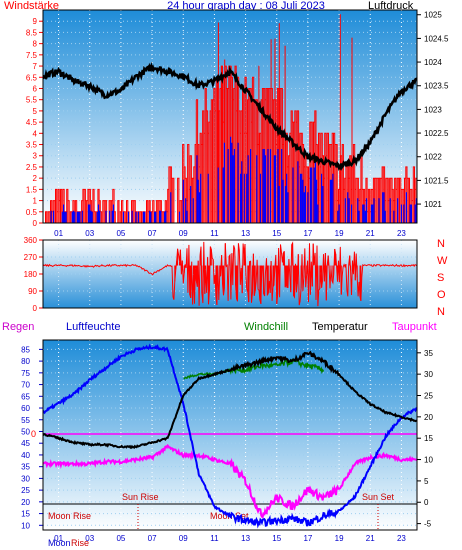 The width and height of the screenshot is (462, 550). What do you see at coordinates (339, 538) in the screenshot?
I see `bot-hour-label: 19` at bounding box center [339, 538].